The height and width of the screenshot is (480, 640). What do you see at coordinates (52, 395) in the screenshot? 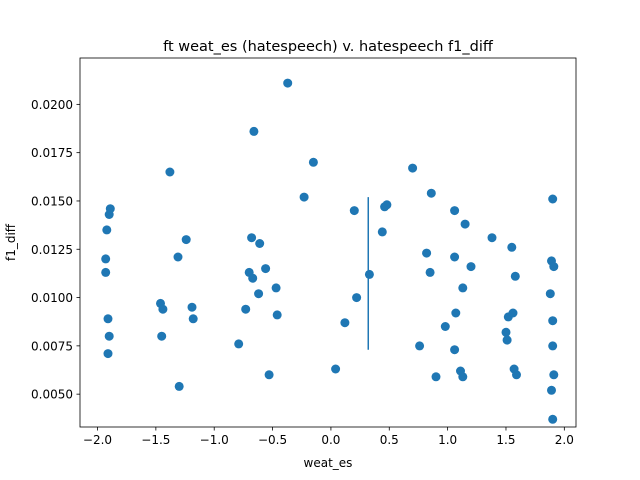
I see `y-tick-label: 0.0050` at bounding box center [52, 395].